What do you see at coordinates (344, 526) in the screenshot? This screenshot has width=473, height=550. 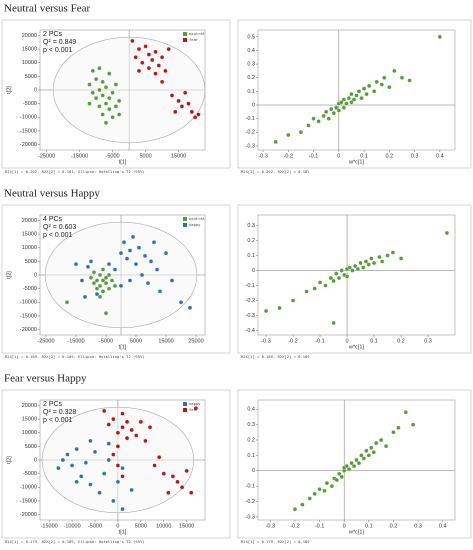 I see `x-tick-label: 0` at bounding box center [344, 526].